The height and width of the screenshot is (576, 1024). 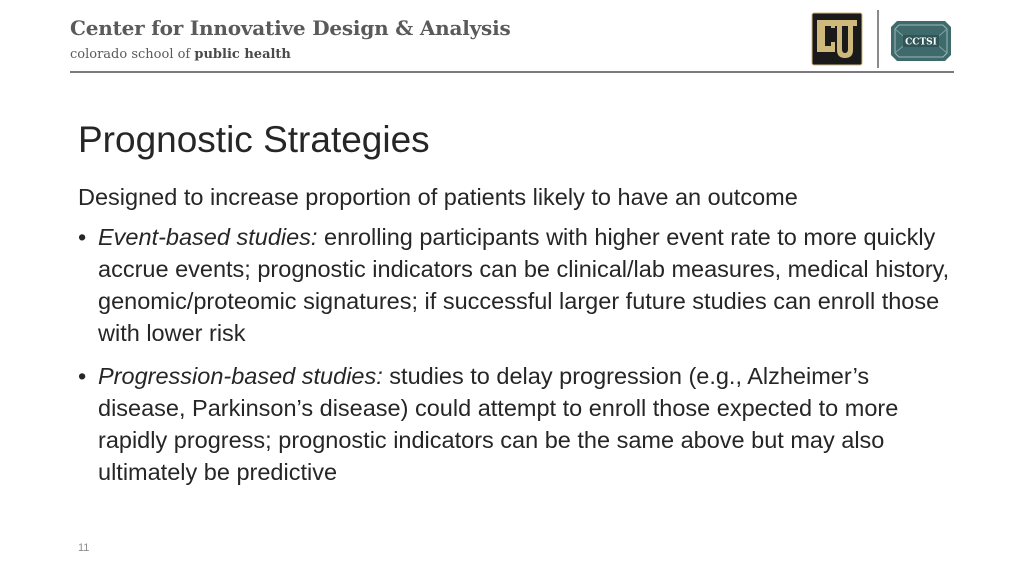 I want to click on logo-divider, so click(x=878, y=39).